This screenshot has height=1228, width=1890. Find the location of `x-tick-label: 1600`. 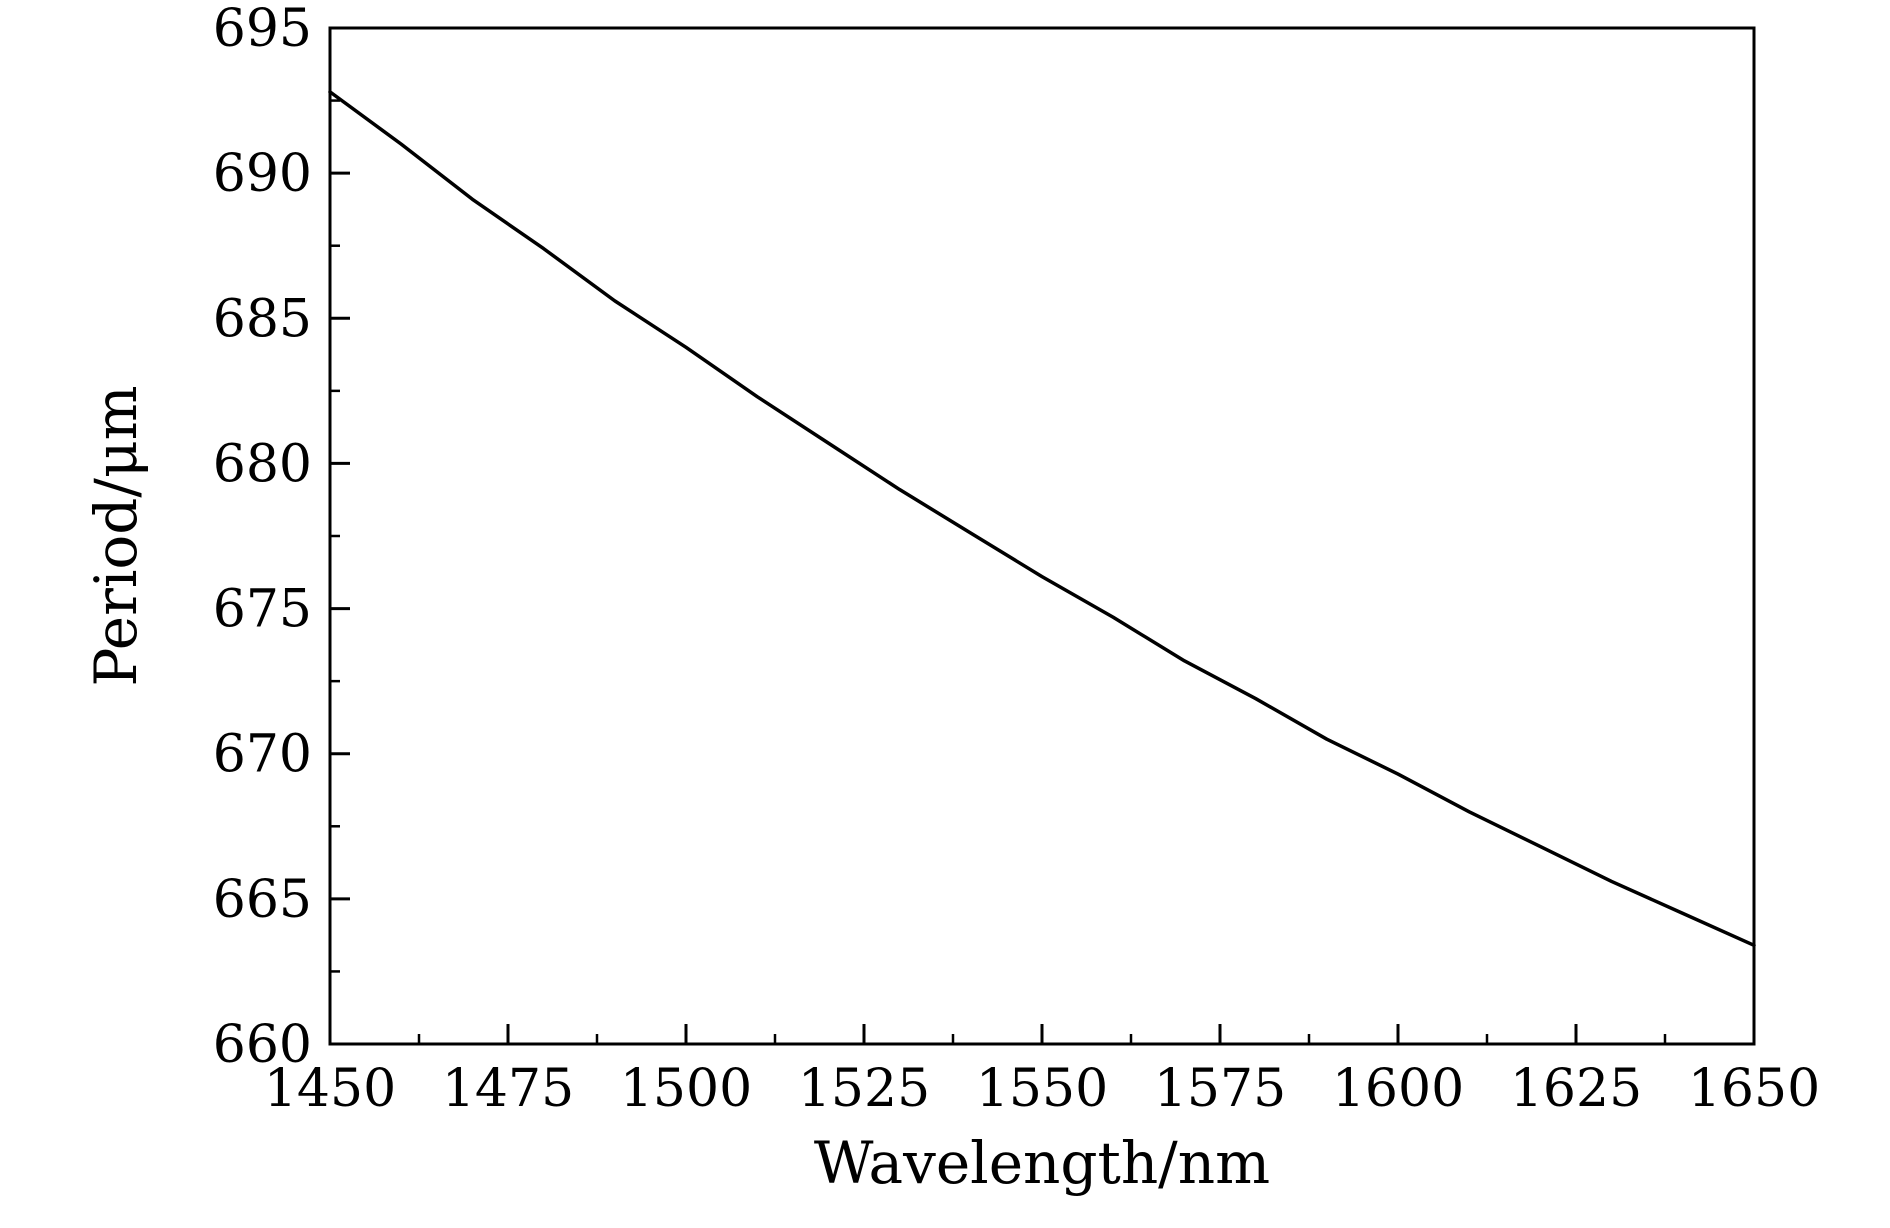

x-tick-label: 1600 is located at coordinates (1398, 1089).